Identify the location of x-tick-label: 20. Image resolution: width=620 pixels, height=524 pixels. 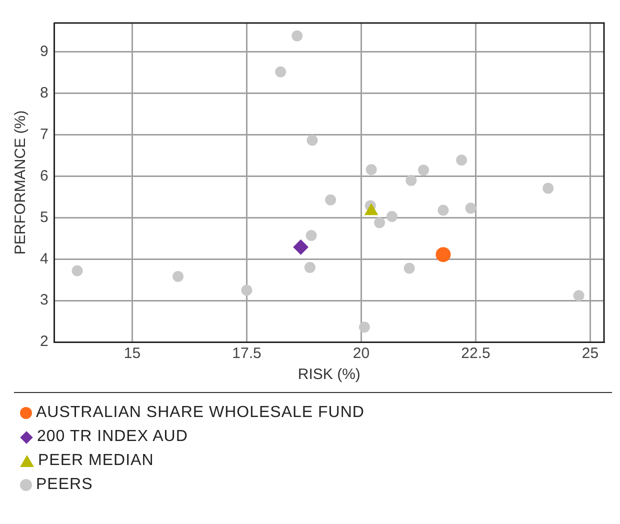
(361, 353).